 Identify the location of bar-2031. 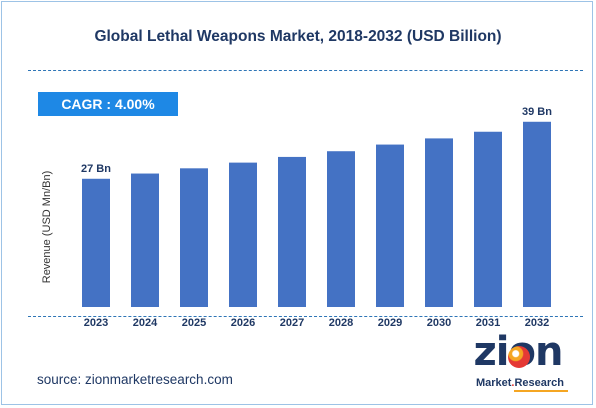
(488, 219).